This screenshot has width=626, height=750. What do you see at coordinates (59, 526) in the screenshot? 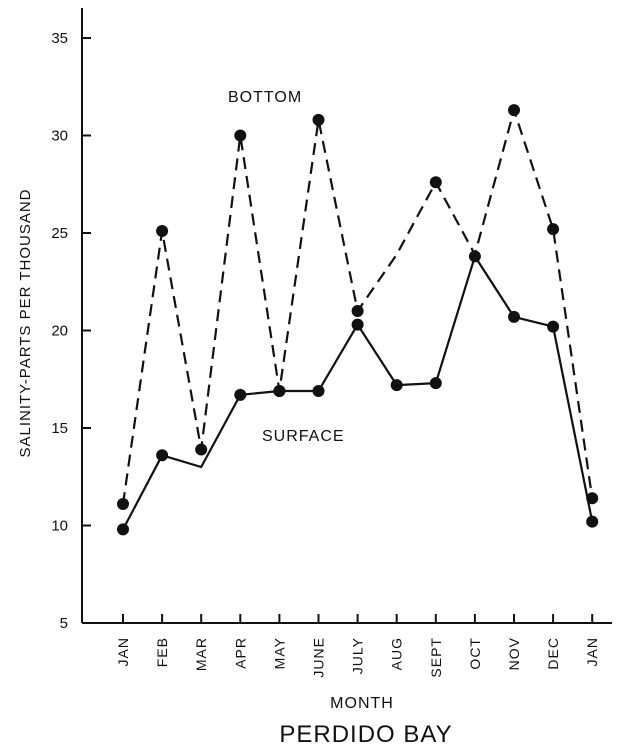
I see `y-tick-label: 10` at bounding box center [59, 526].